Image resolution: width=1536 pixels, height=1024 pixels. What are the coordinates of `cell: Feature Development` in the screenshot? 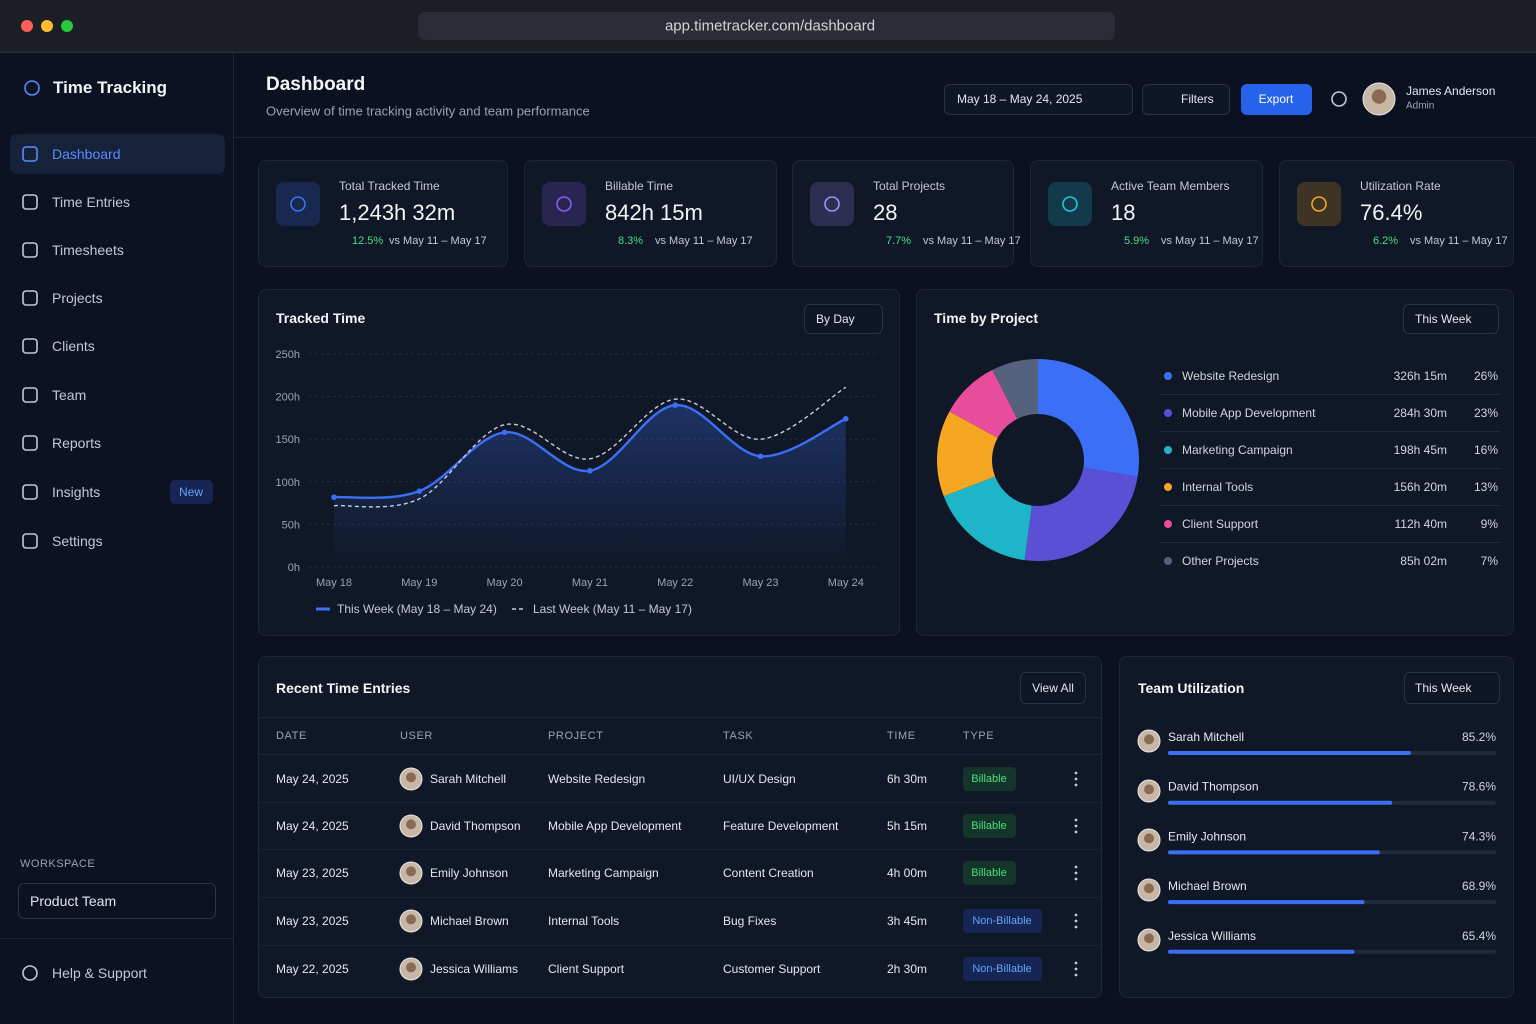 It's located at (781, 826).